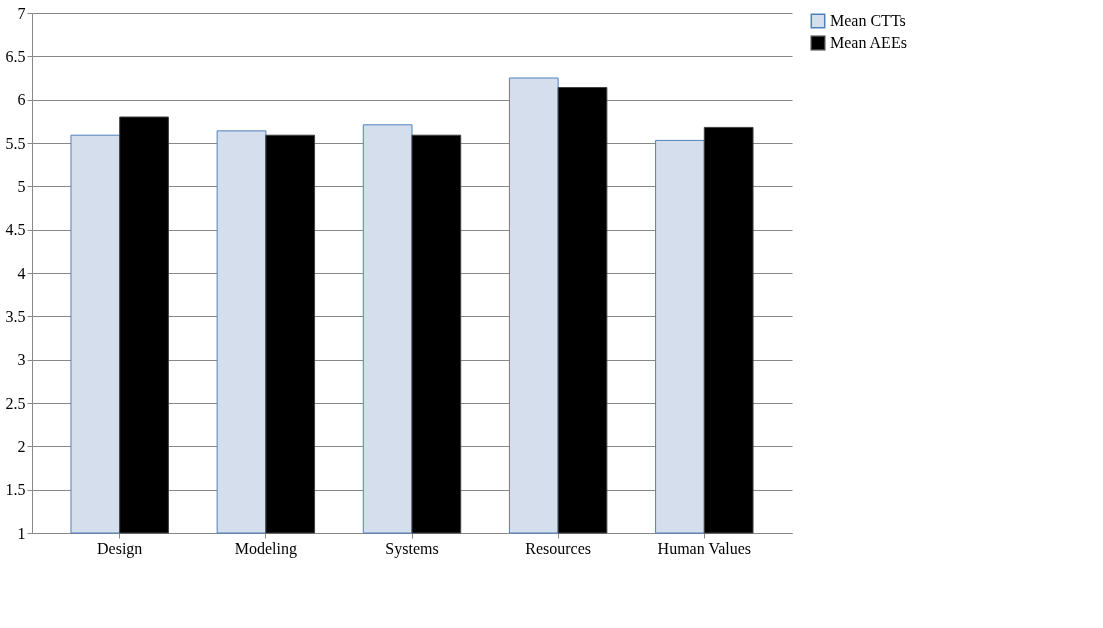  Describe the element at coordinates (868, 42) in the screenshot. I see `legend-label: Mean AEEs` at that location.